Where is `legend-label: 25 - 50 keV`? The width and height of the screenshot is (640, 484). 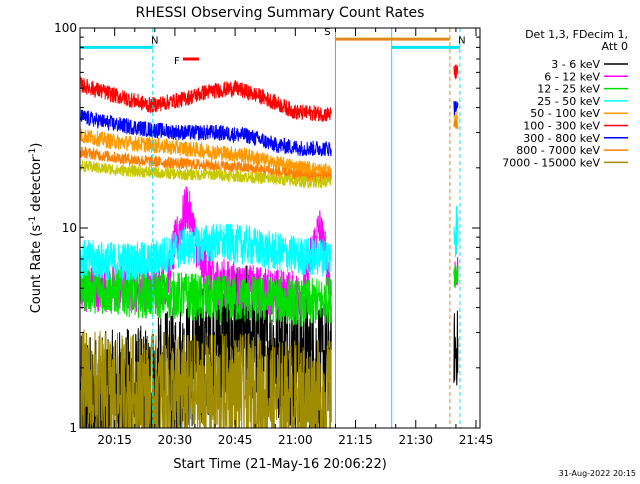 legend-label: 25 - 50 keV is located at coordinates (568, 101).